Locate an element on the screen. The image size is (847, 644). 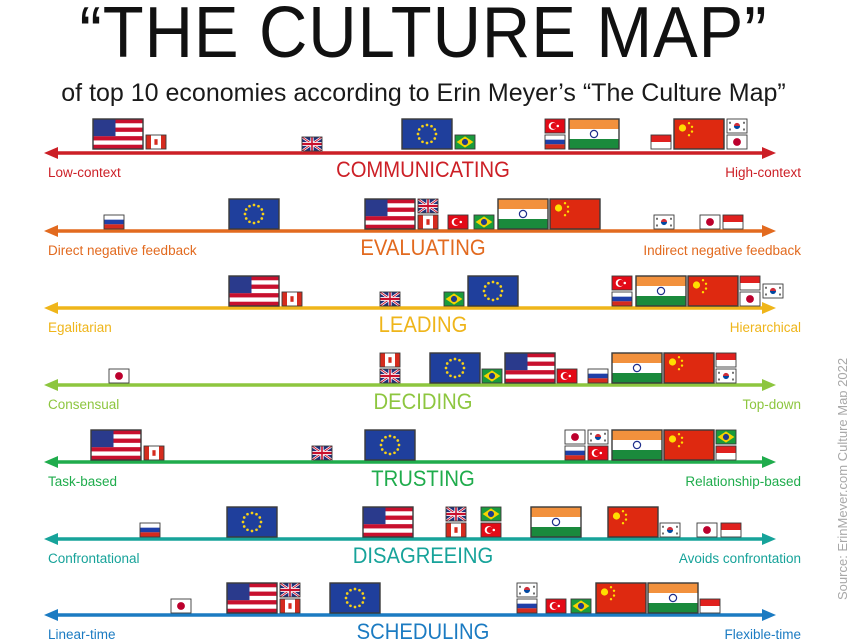
communicating-scale-arrow is located at coordinates (410, 153).